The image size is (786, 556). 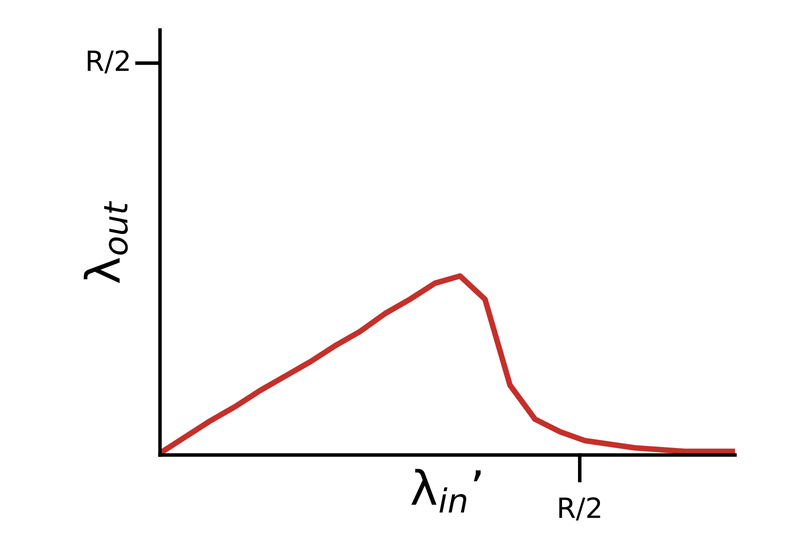 What do you see at coordinates (446, 490) in the screenshot?
I see `x-axis-title: λ$_{in}$’` at bounding box center [446, 490].